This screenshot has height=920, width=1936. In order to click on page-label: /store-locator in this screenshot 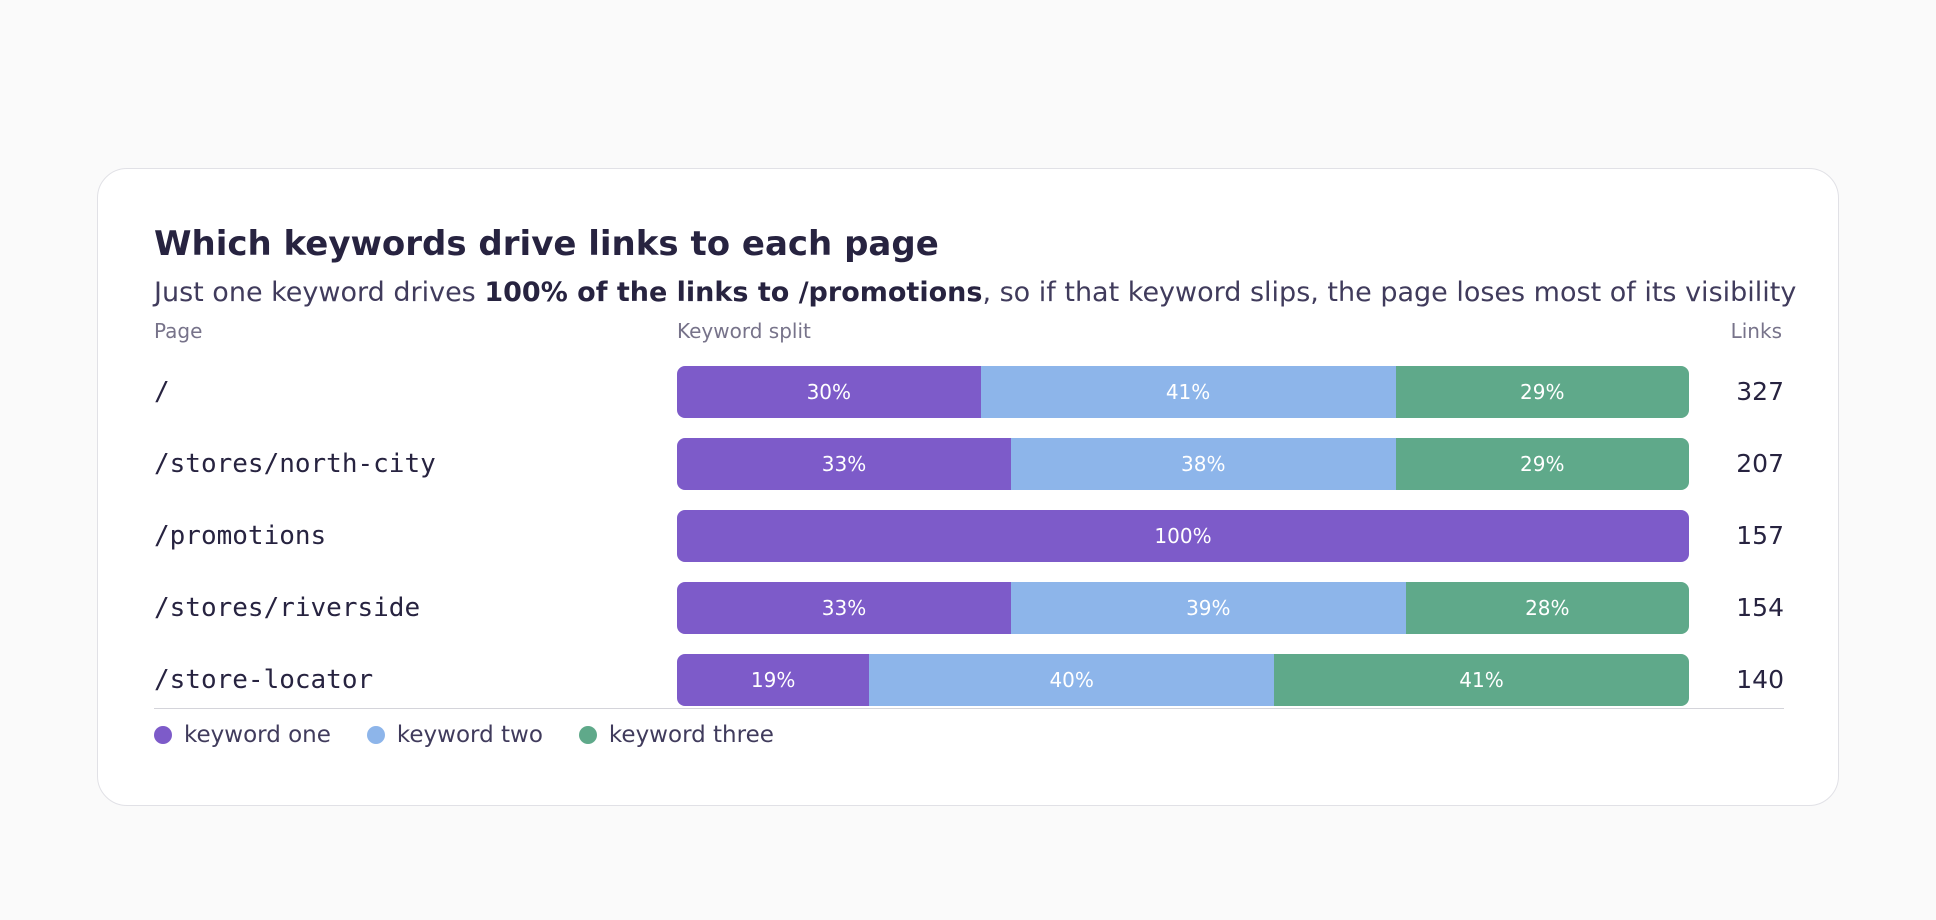, I will do `click(264, 680)`.